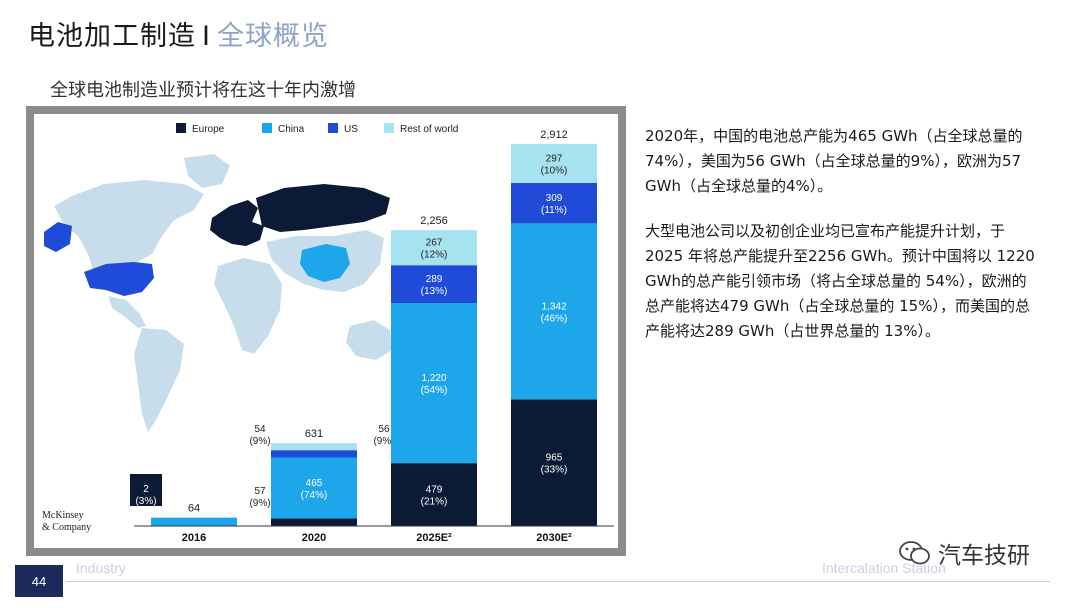 The image size is (1080, 608). Describe the element at coordinates (884, 568) in the screenshot. I see `footer-right-label: Intercalation Station` at that location.